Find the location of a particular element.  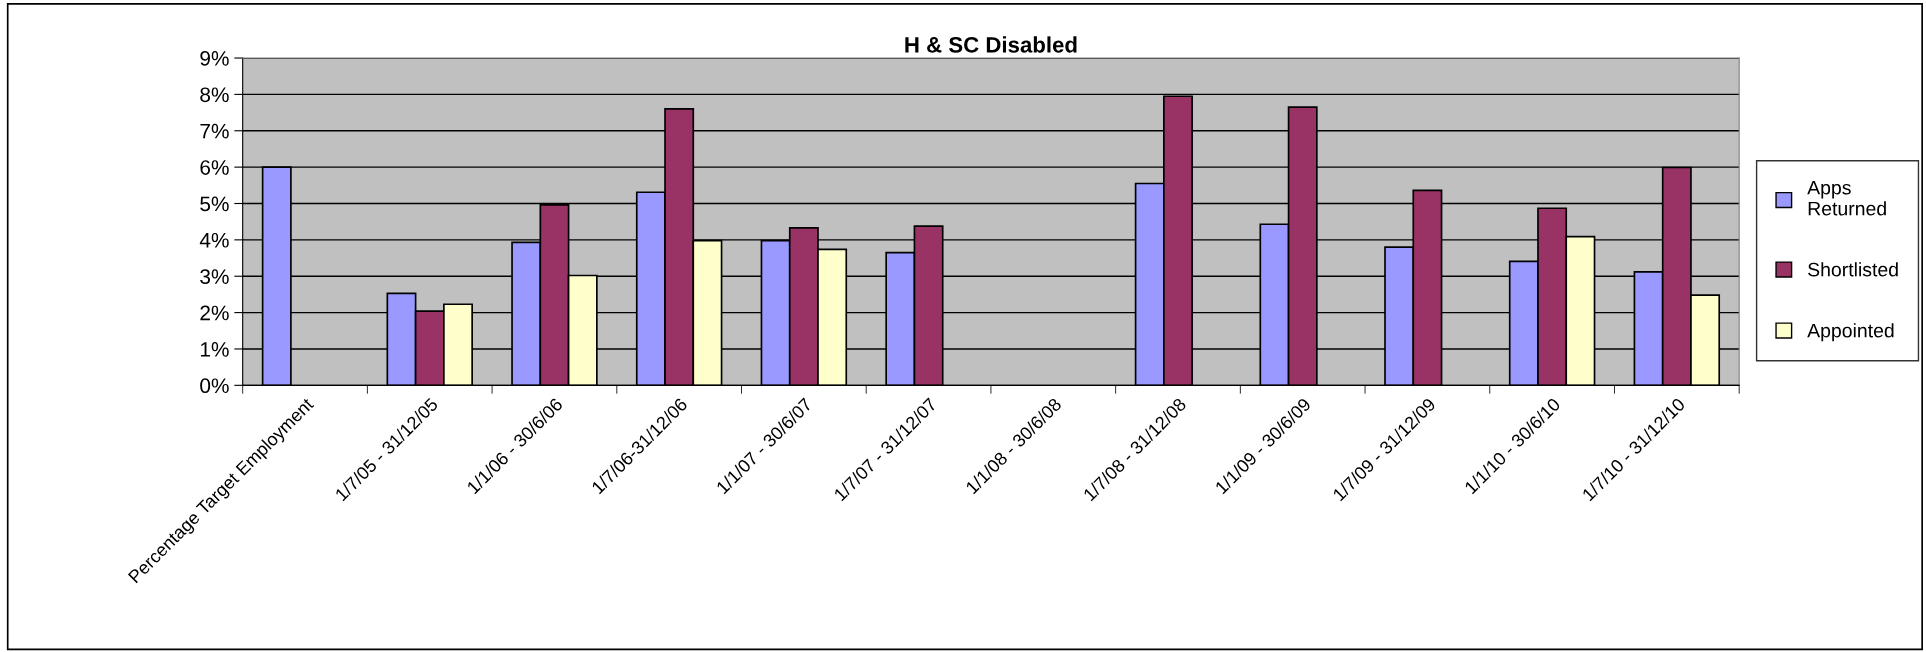

legend-label: Appointed is located at coordinates (1850, 332).